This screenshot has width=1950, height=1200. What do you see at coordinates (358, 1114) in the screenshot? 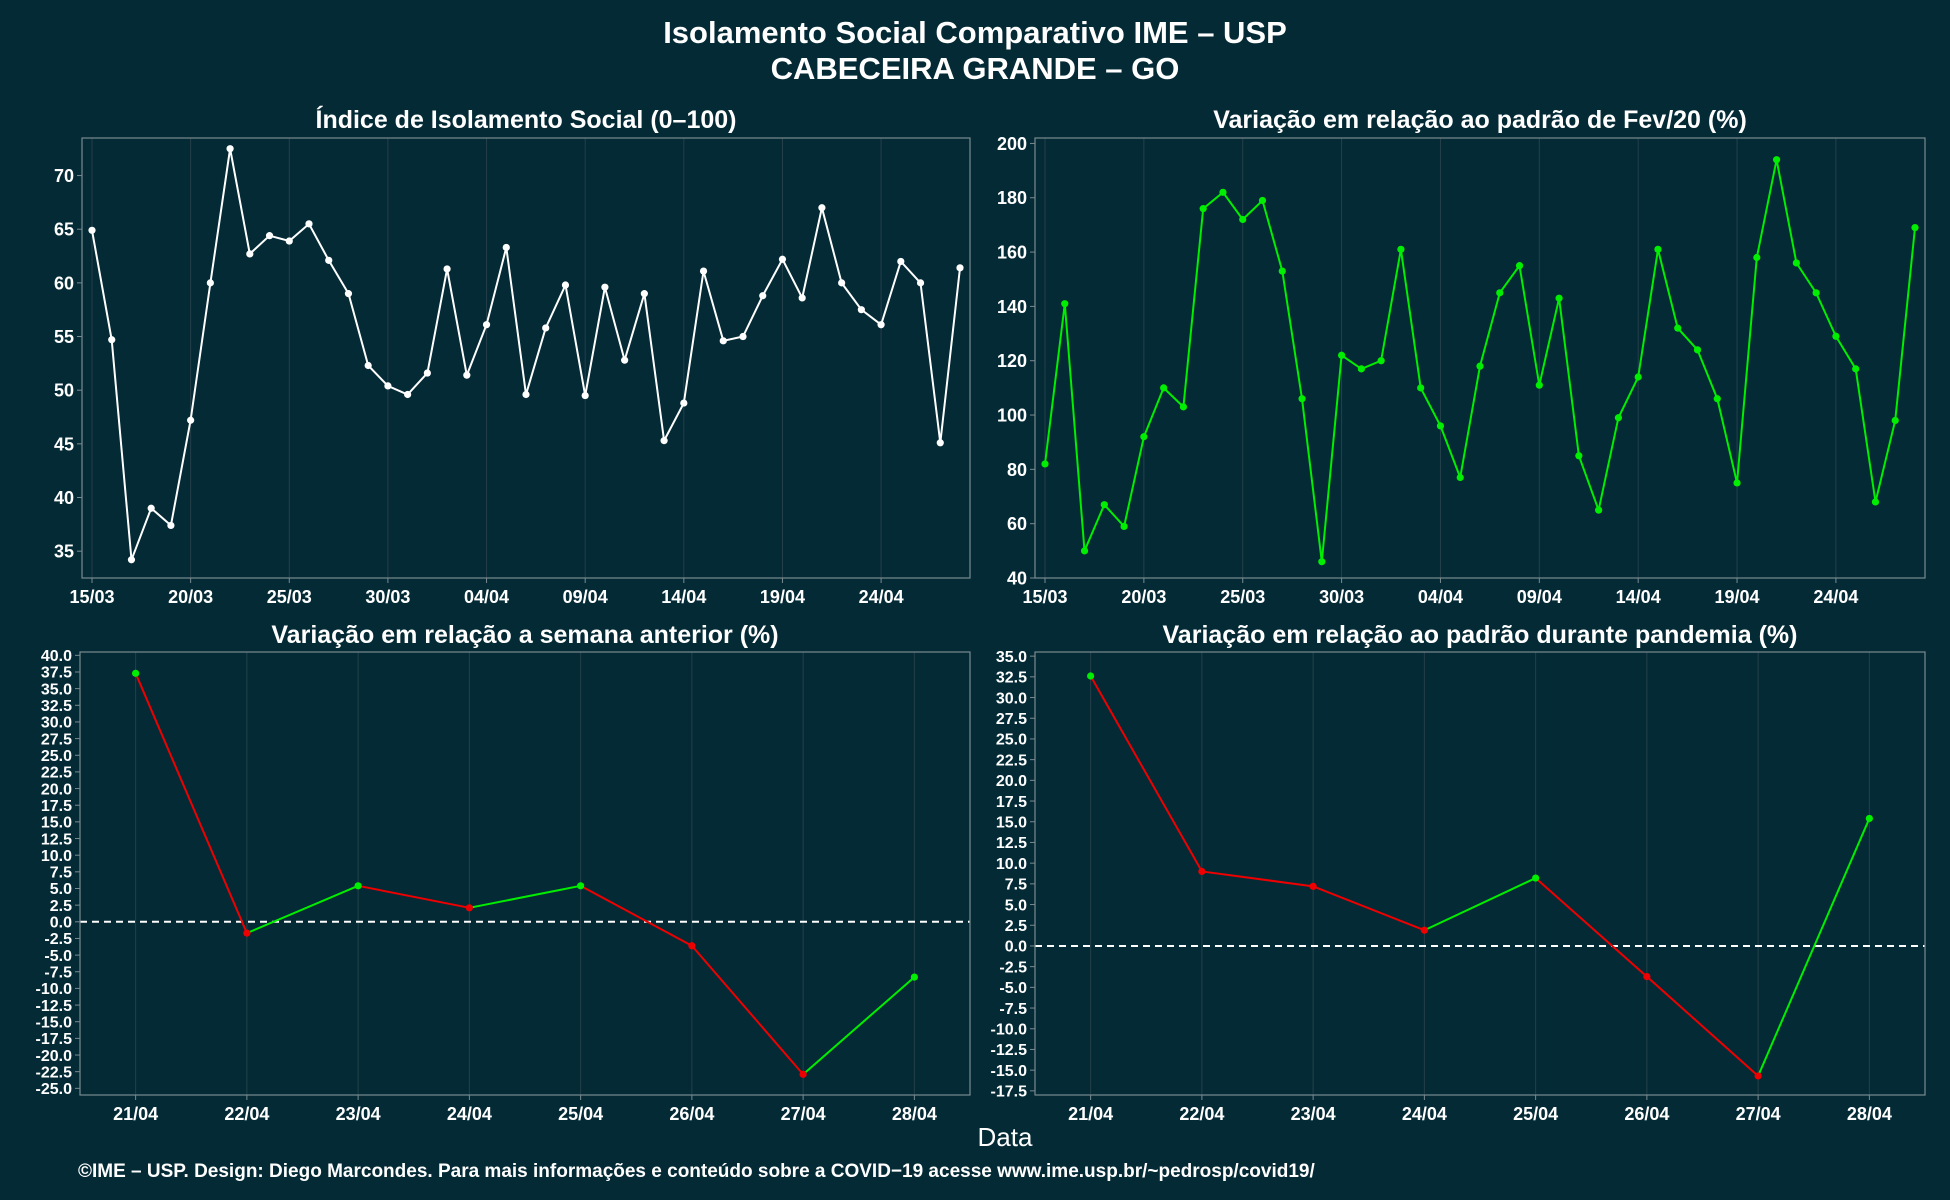
I see `x-tick-label: 23/04` at bounding box center [358, 1114].